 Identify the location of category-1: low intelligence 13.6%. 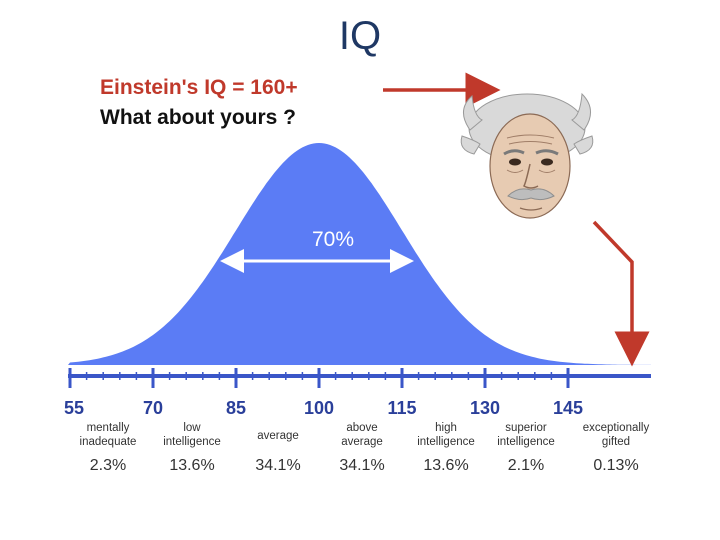
(192, 448).